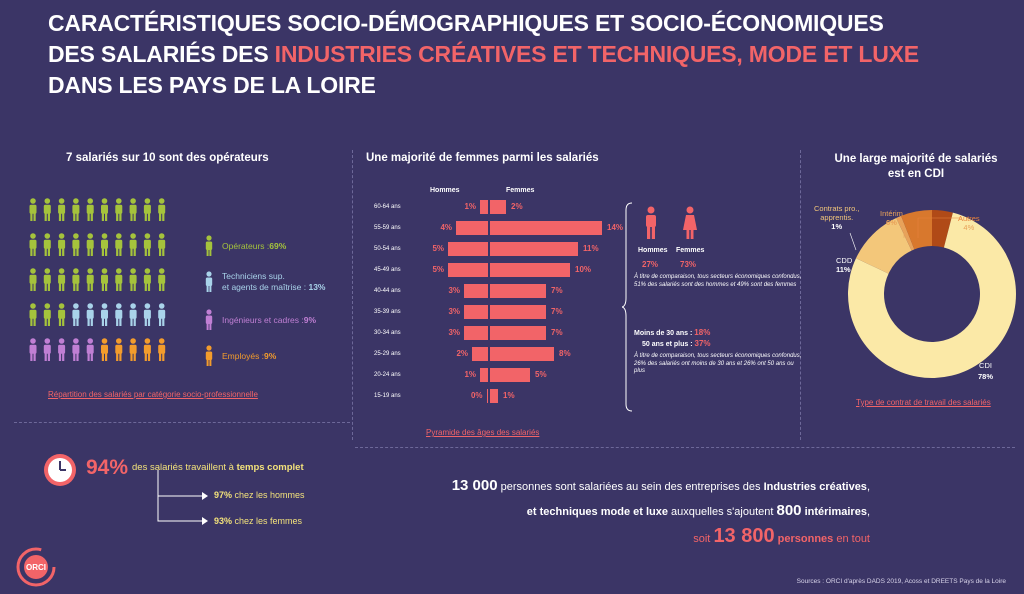  I want to click on summary-text-2d: ,, so click(868, 512).